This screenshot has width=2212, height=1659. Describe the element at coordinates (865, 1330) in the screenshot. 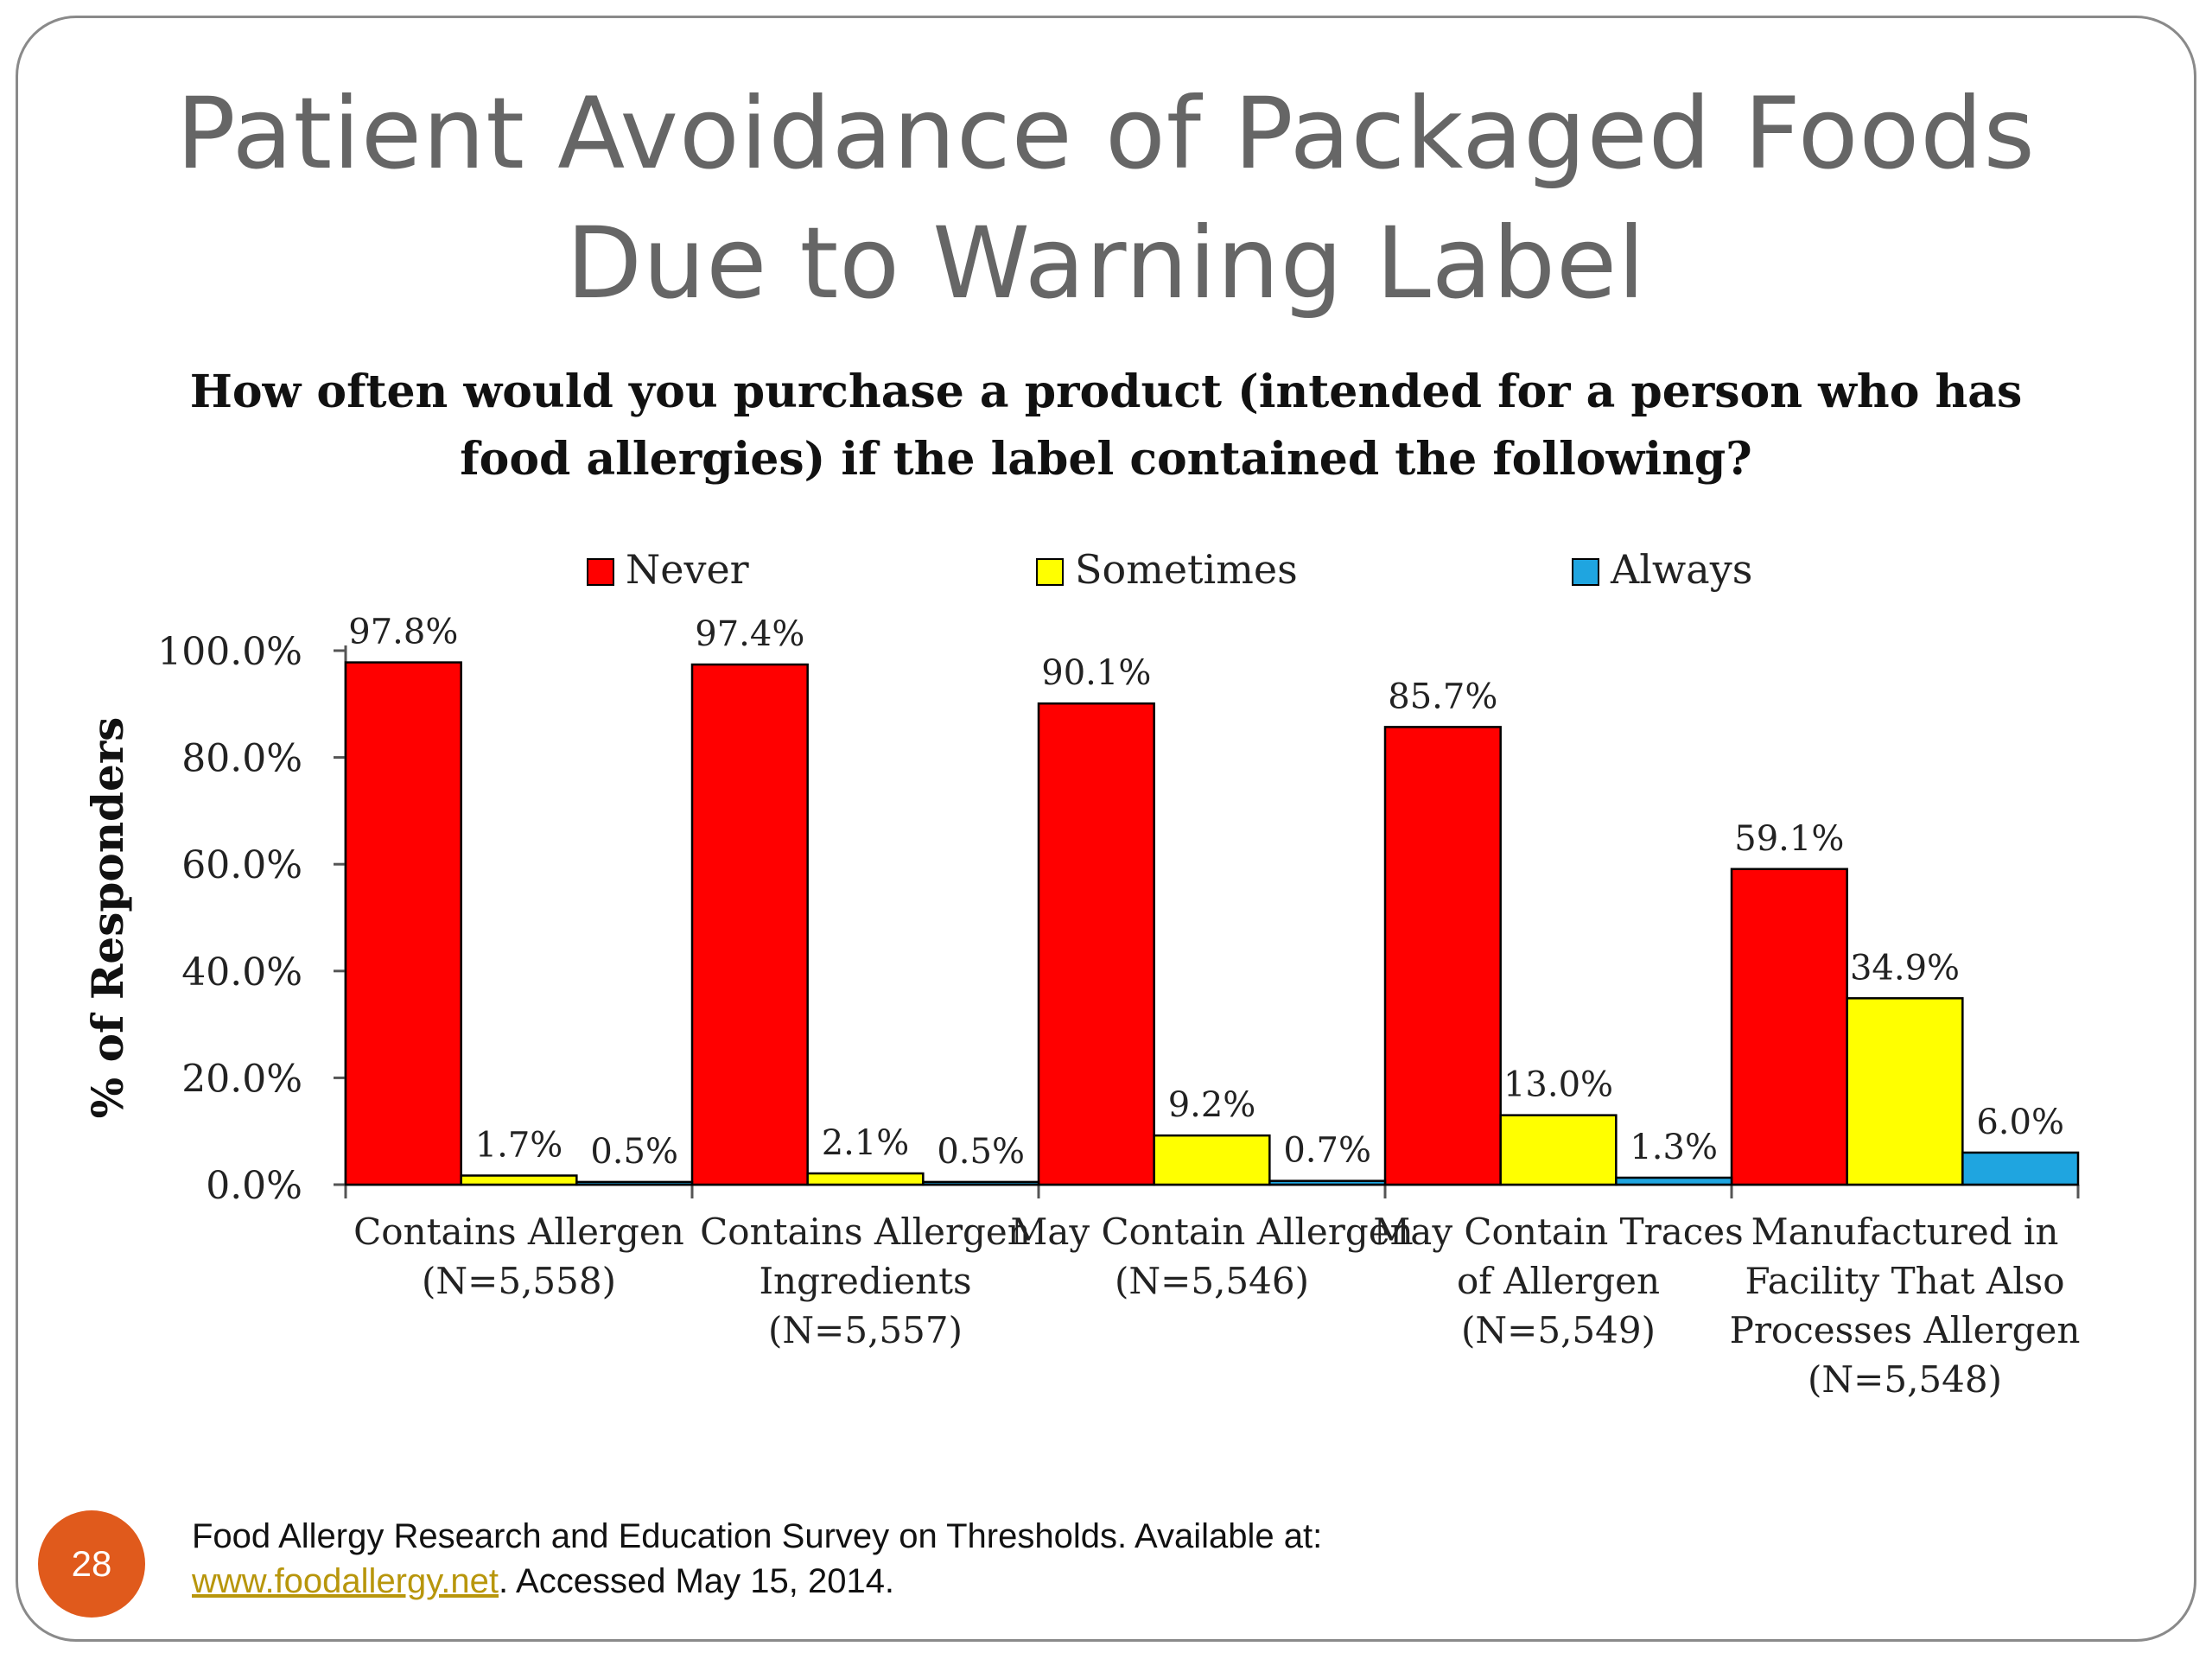

I see `x-category-label: (N=5,557)` at that location.